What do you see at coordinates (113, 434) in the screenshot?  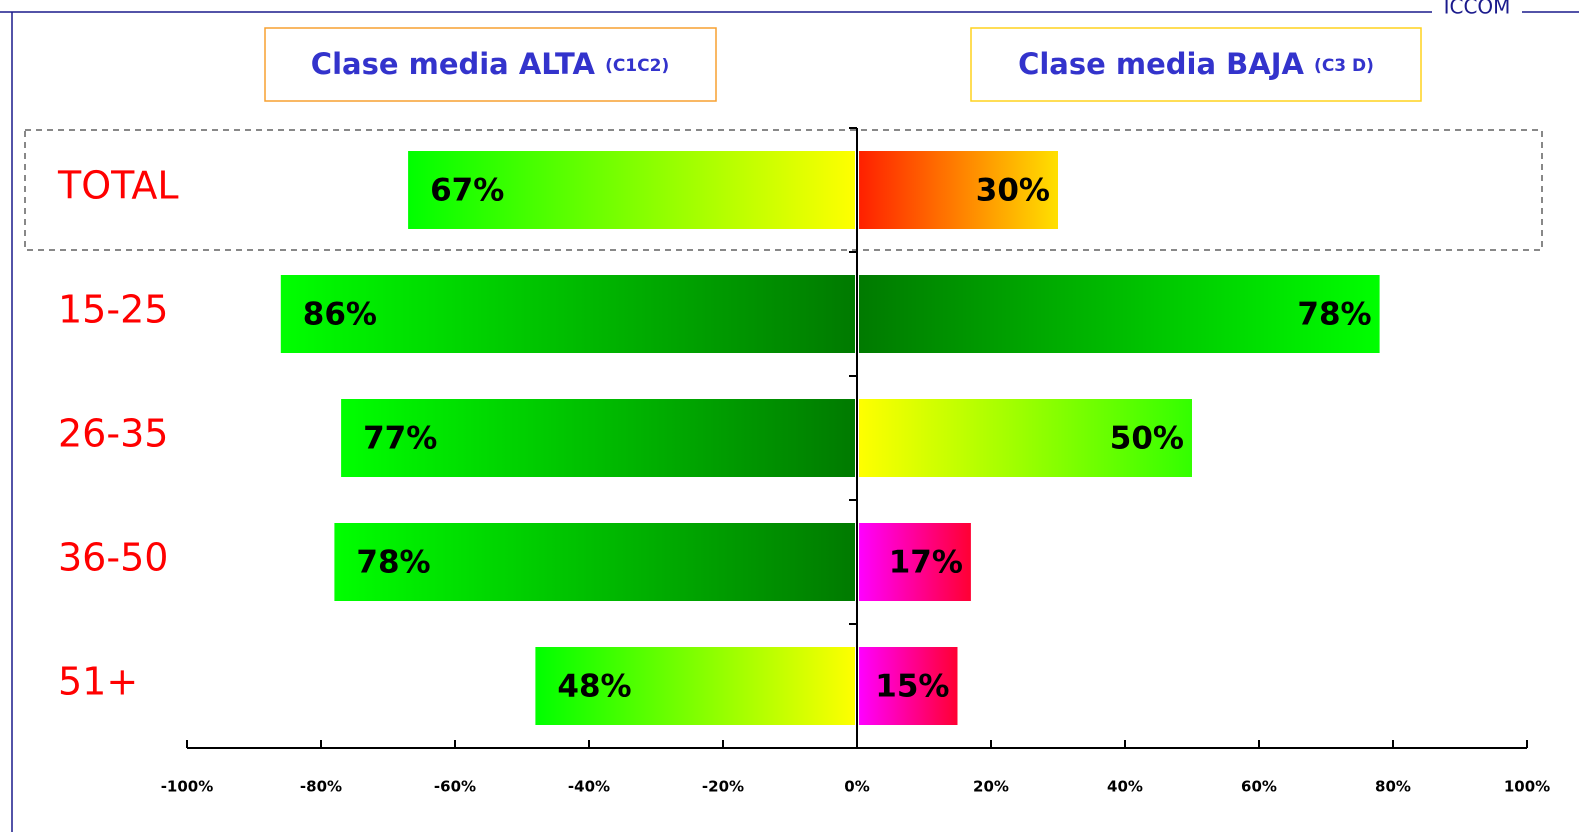 I see `category-label: 26-35` at bounding box center [113, 434].